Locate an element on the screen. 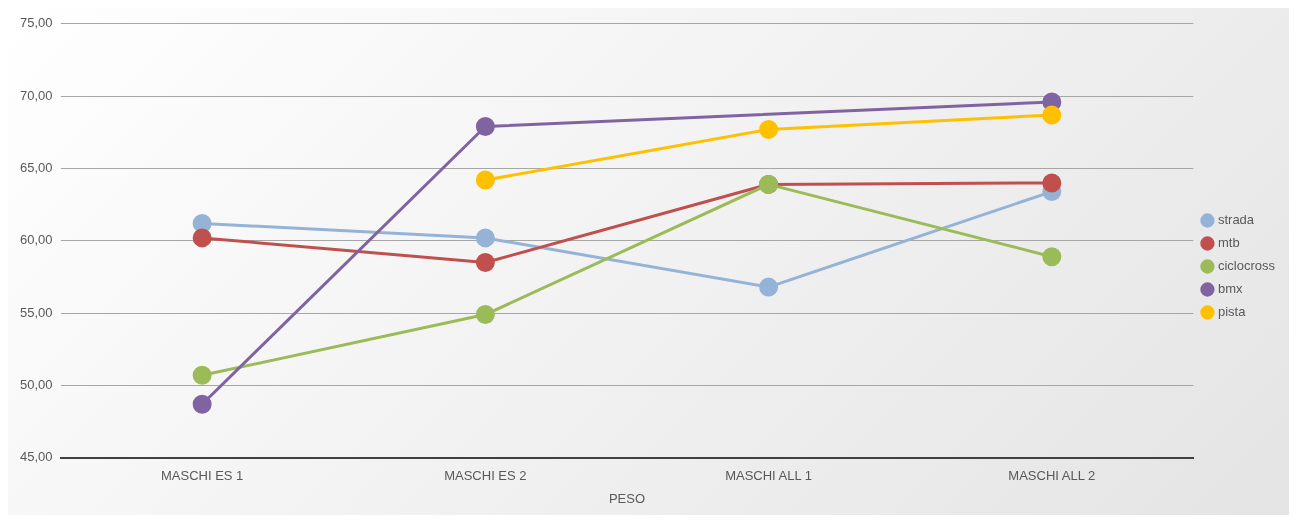  legend-label: pista is located at coordinates (1232, 312).